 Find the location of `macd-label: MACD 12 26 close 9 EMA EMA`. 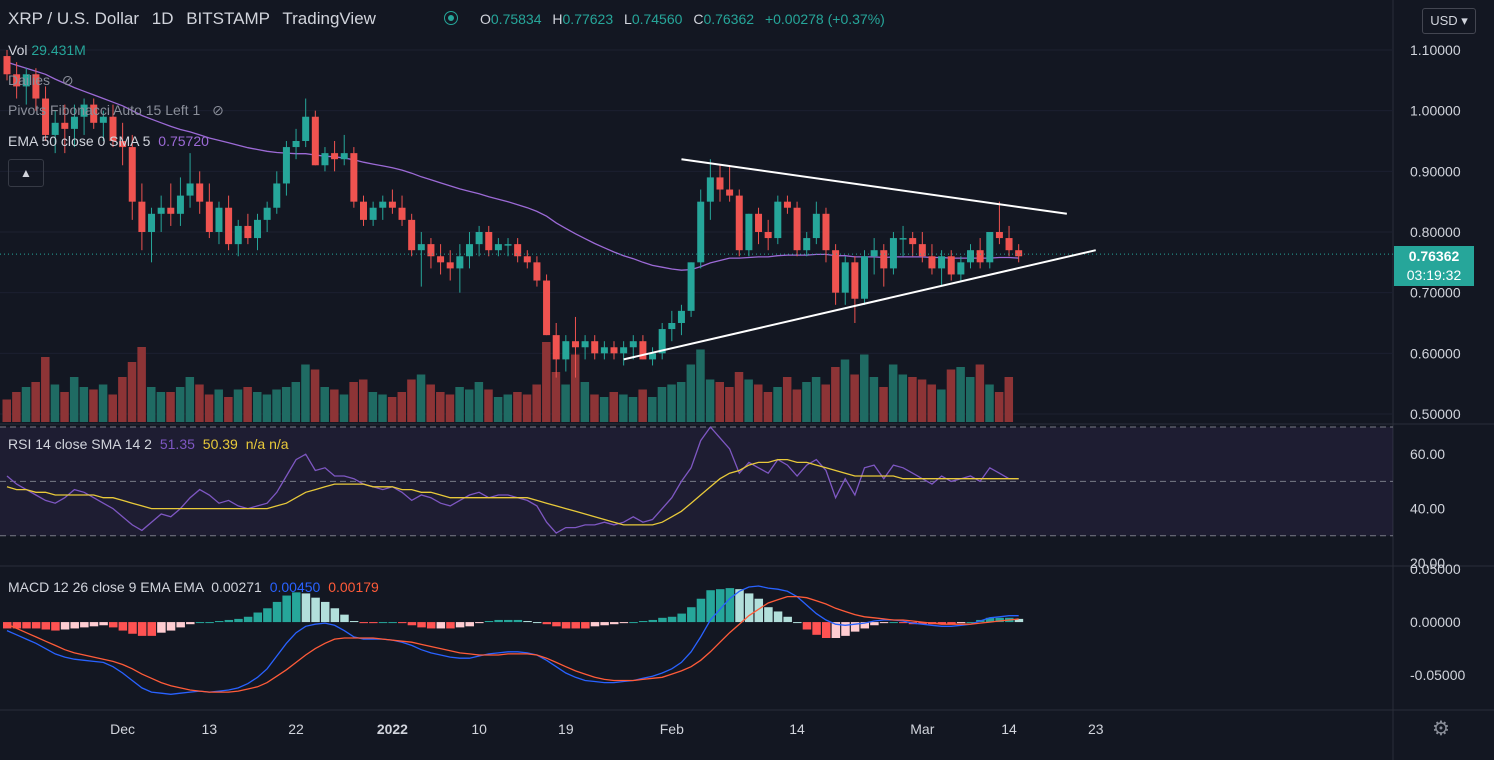

macd-label: MACD 12 26 close 9 EMA EMA is located at coordinates (106, 587).